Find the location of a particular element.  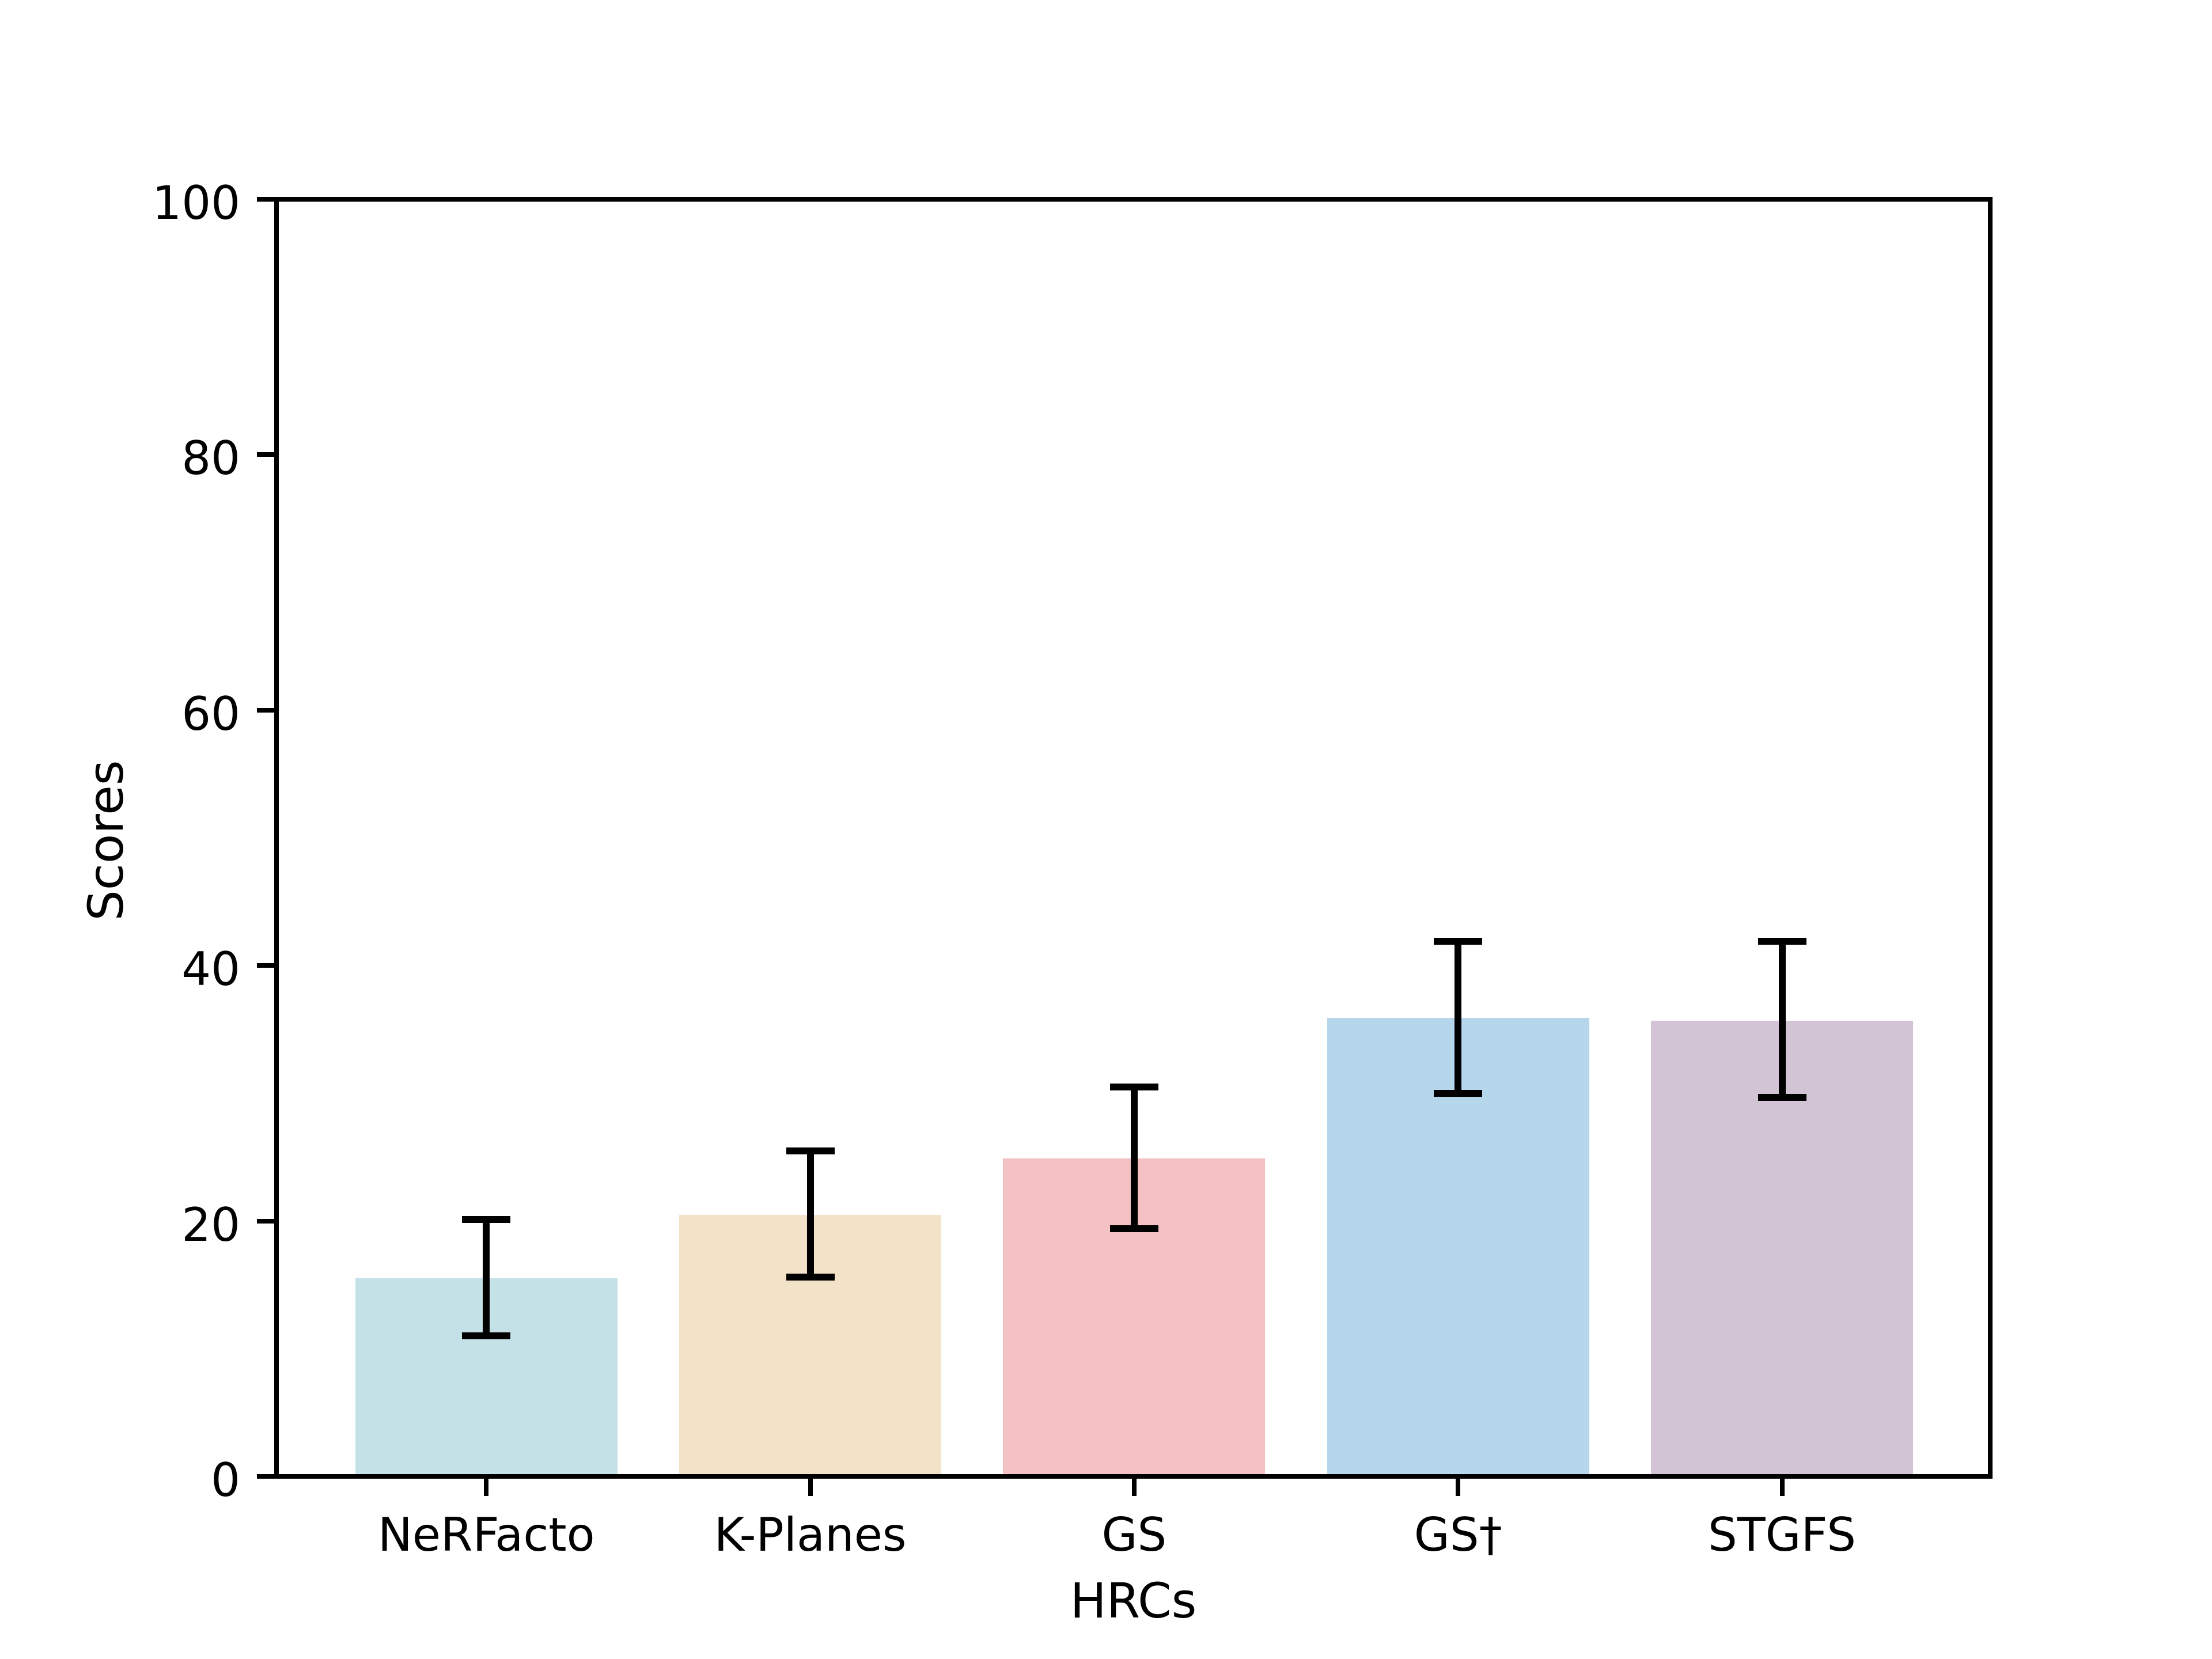

x-tick-label: STGFS is located at coordinates (1782, 1535).